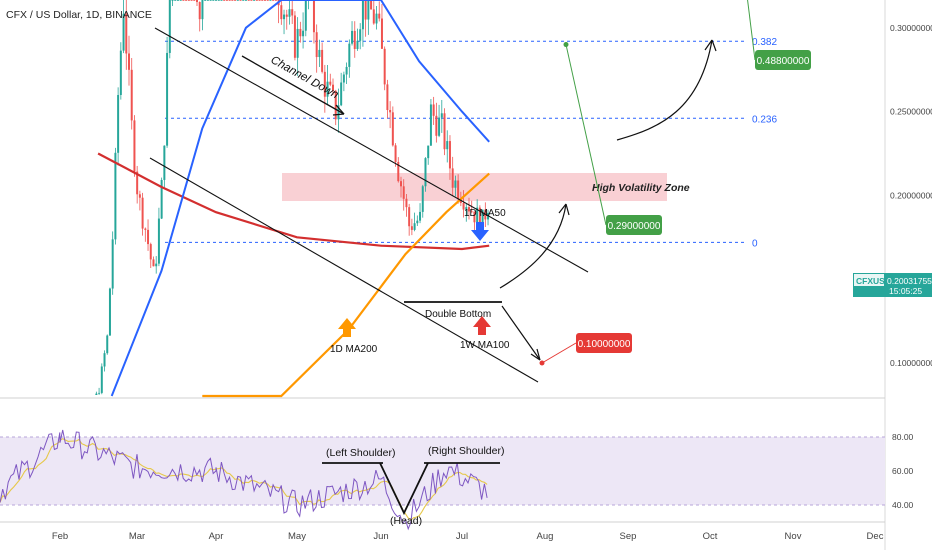  I want to click on projection-arrowhead-high, so click(710, 45).